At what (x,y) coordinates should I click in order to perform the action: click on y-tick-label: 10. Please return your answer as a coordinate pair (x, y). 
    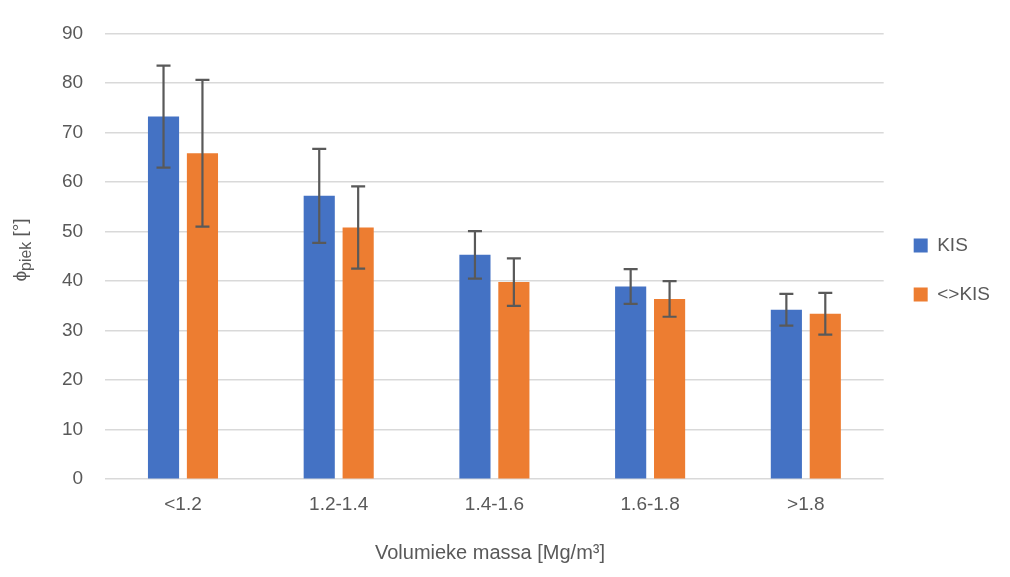
    Looking at the image, I should click on (72, 428).